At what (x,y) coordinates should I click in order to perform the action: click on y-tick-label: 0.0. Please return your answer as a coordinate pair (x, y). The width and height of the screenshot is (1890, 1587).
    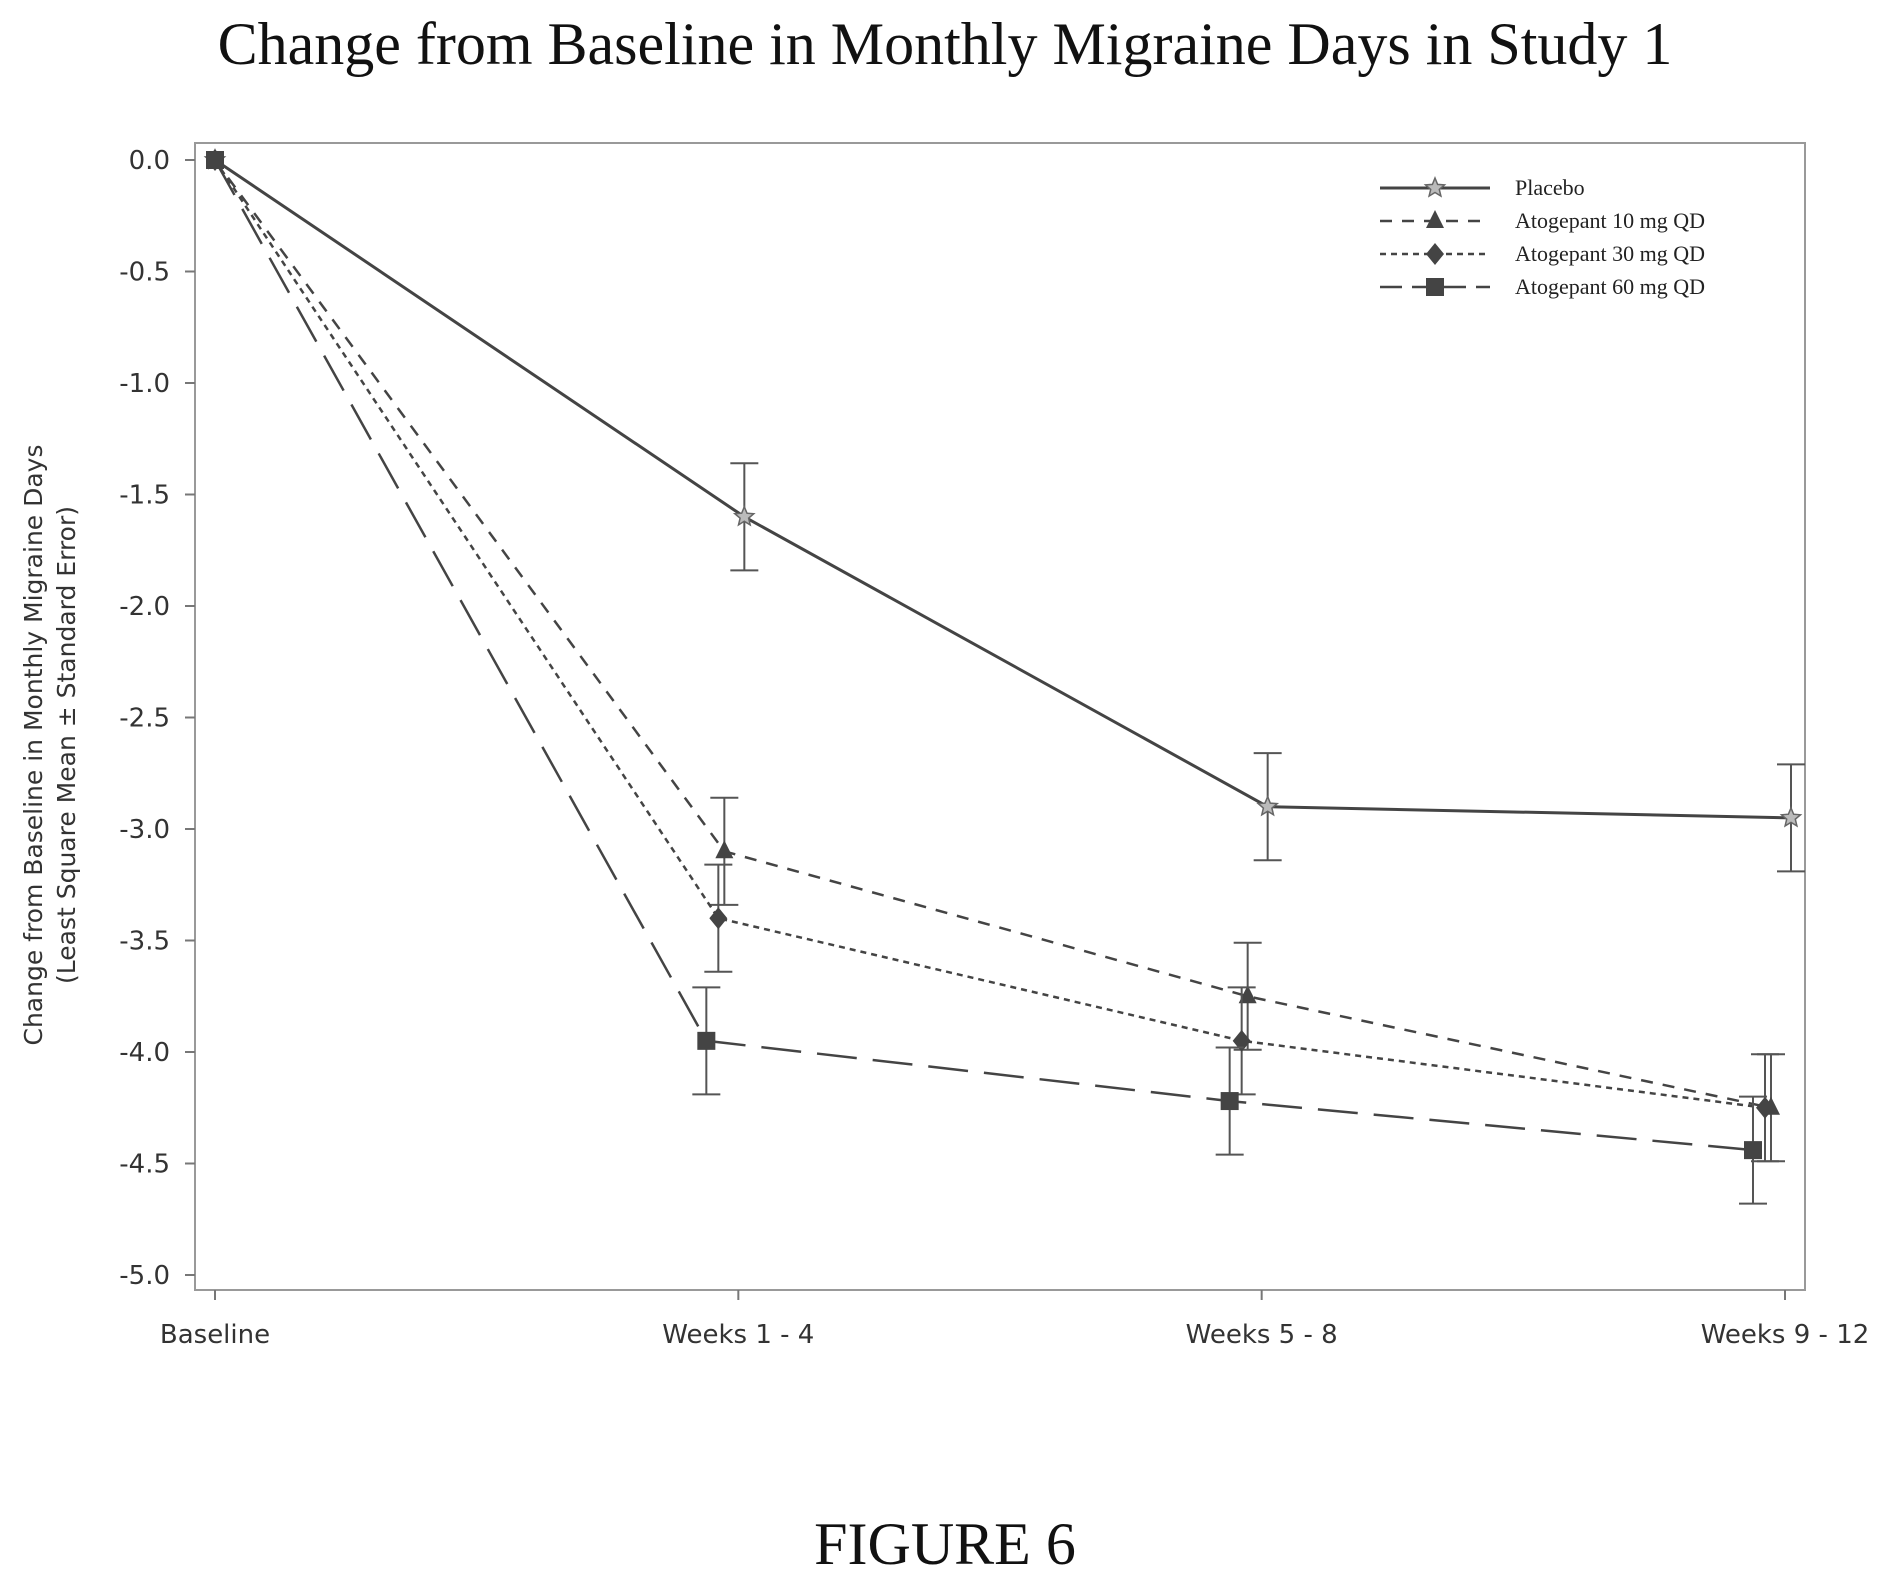
    Looking at the image, I should click on (149, 161).